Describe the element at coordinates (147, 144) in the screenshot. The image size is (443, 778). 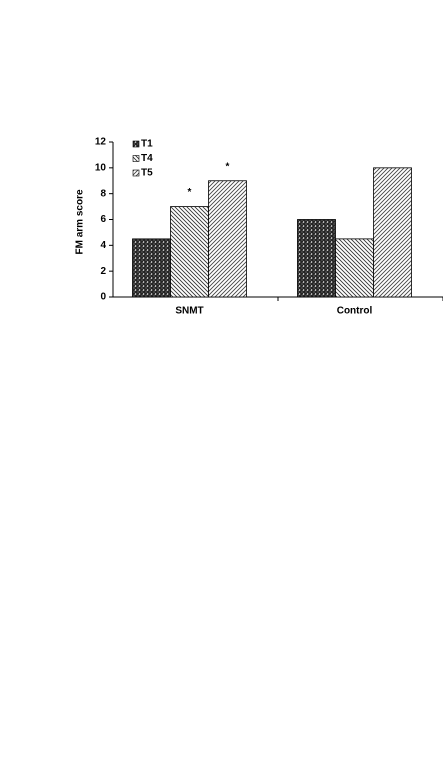
I see `legend-label: T1` at that location.